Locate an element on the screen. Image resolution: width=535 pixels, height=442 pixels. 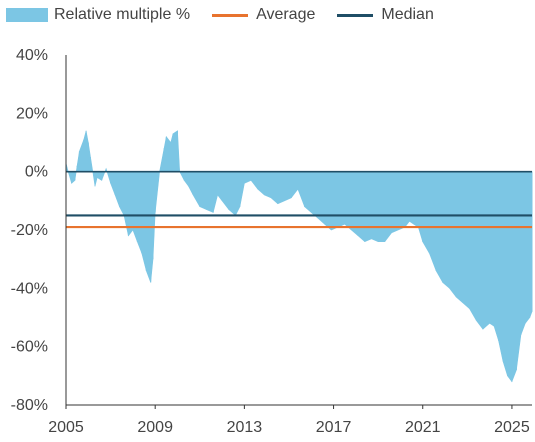
x-tick-label: 2025 is located at coordinates (512, 427).